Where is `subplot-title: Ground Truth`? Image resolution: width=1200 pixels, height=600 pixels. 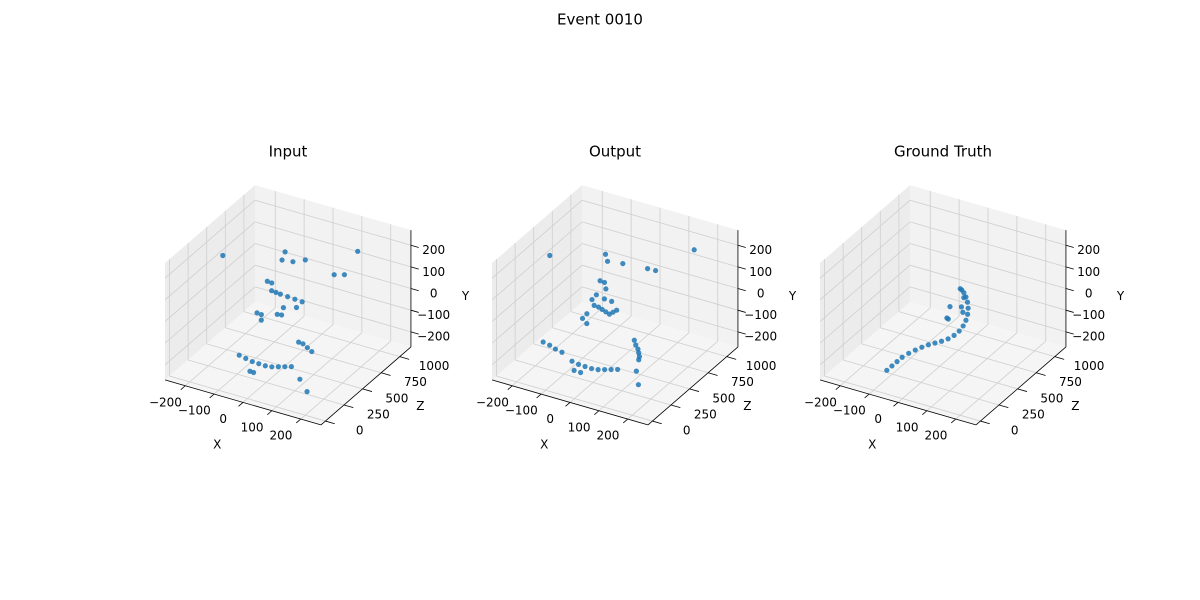
subplot-title: Ground Truth is located at coordinates (943, 152).